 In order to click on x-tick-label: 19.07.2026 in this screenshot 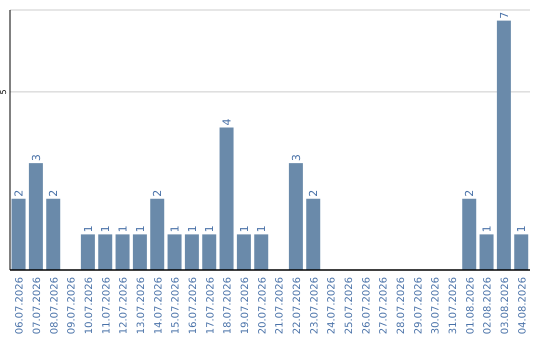, I will do `click(245, 305)`.